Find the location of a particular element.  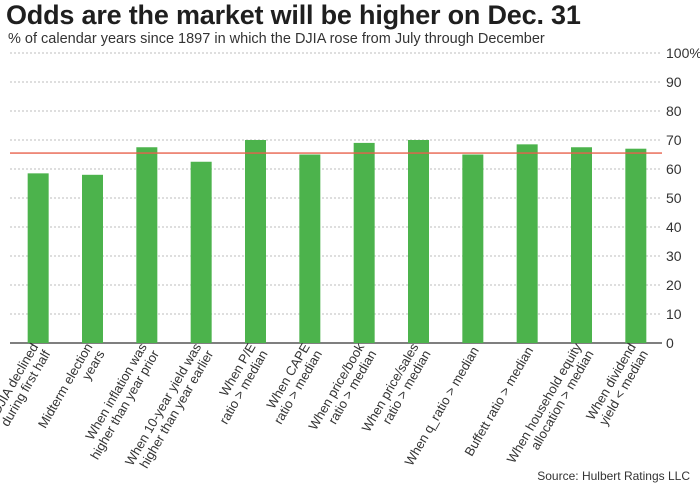

y-tick-label: 10 is located at coordinates (674, 314).